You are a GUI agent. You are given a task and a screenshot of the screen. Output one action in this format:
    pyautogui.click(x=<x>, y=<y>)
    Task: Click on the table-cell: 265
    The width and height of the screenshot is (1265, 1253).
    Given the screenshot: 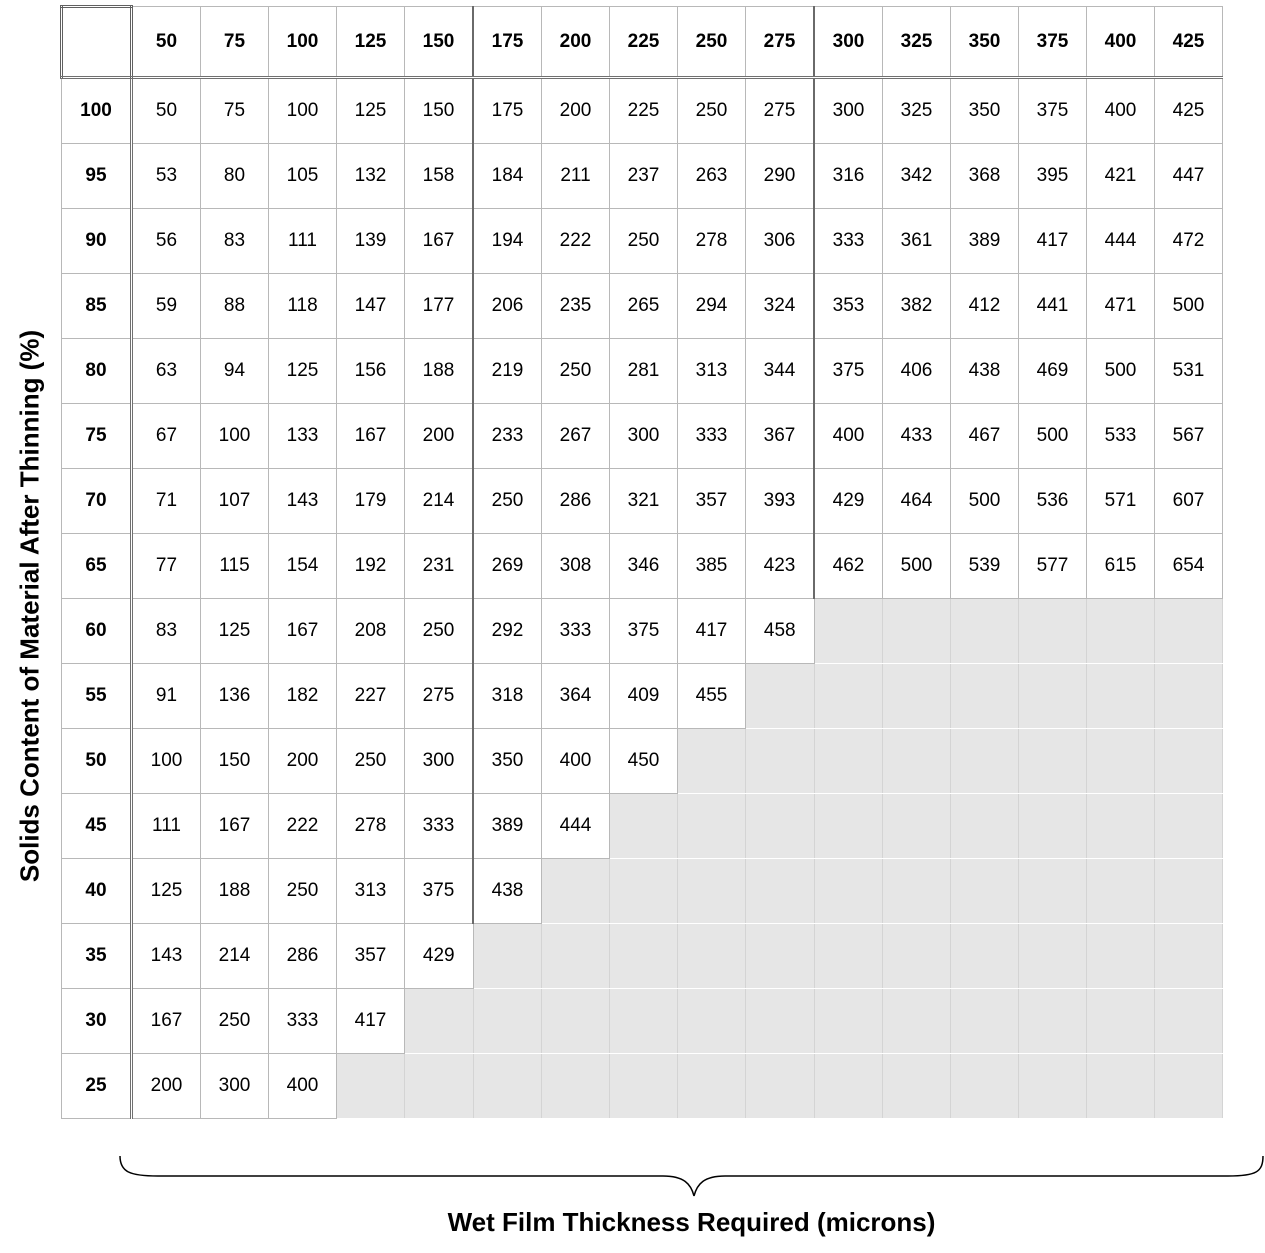 What is the action you would take?
    pyautogui.click(x=643, y=306)
    